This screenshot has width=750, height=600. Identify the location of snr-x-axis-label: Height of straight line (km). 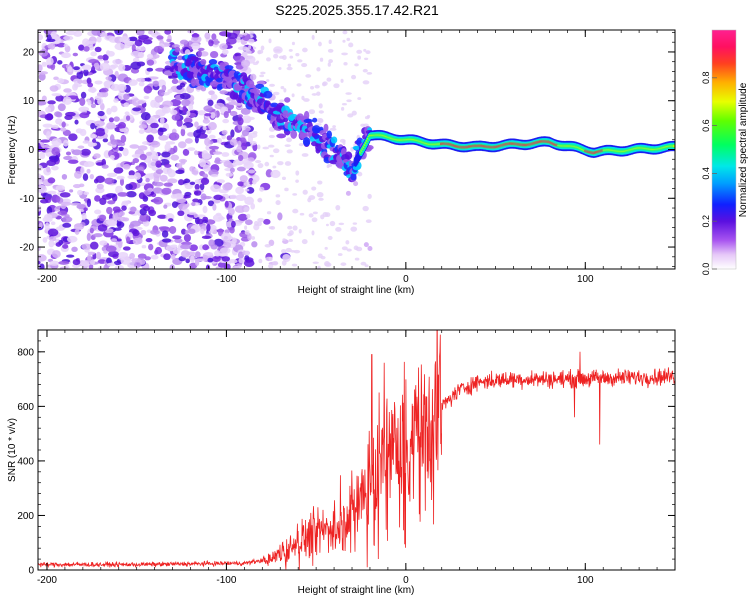
(356, 590).